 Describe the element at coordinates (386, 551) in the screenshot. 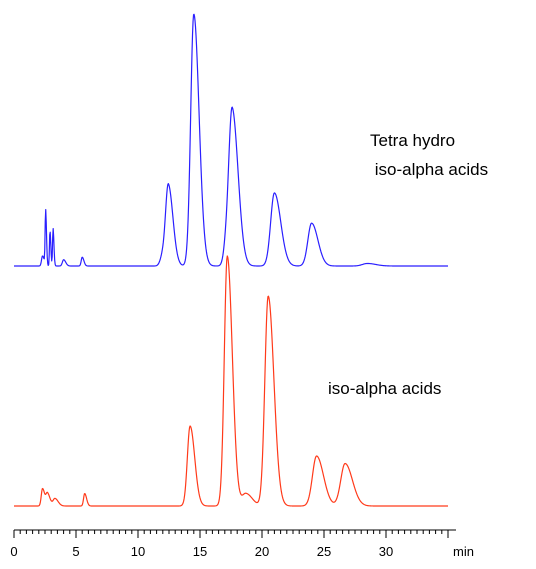

I see `tick-label-30: 30` at that location.